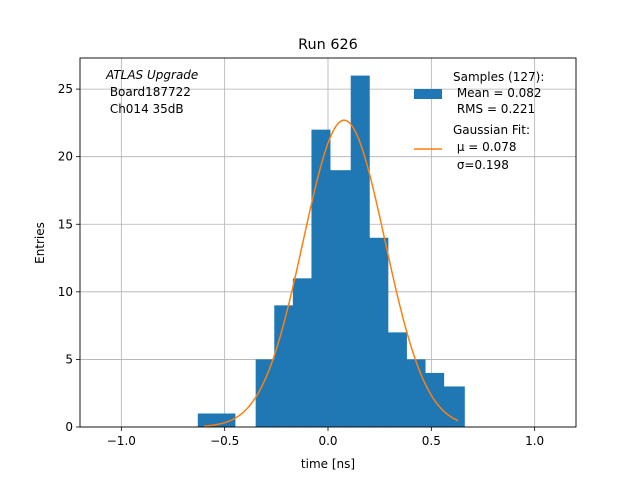 This screenshot has width=640, height=480. I want to click on x-tick-label-0: −1.0, so click(121, 441).